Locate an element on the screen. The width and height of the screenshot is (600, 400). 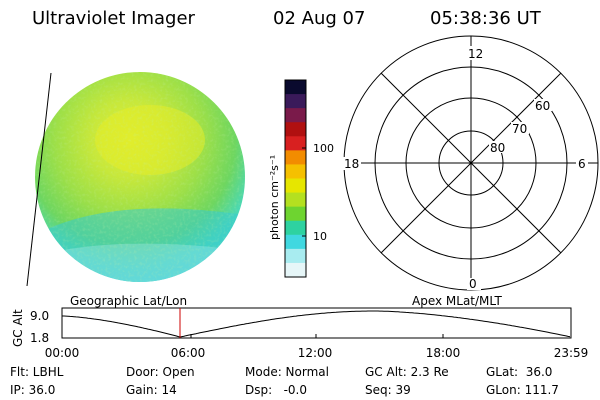
info-seq: Seq: 39 is located at coordinates (388, 390).